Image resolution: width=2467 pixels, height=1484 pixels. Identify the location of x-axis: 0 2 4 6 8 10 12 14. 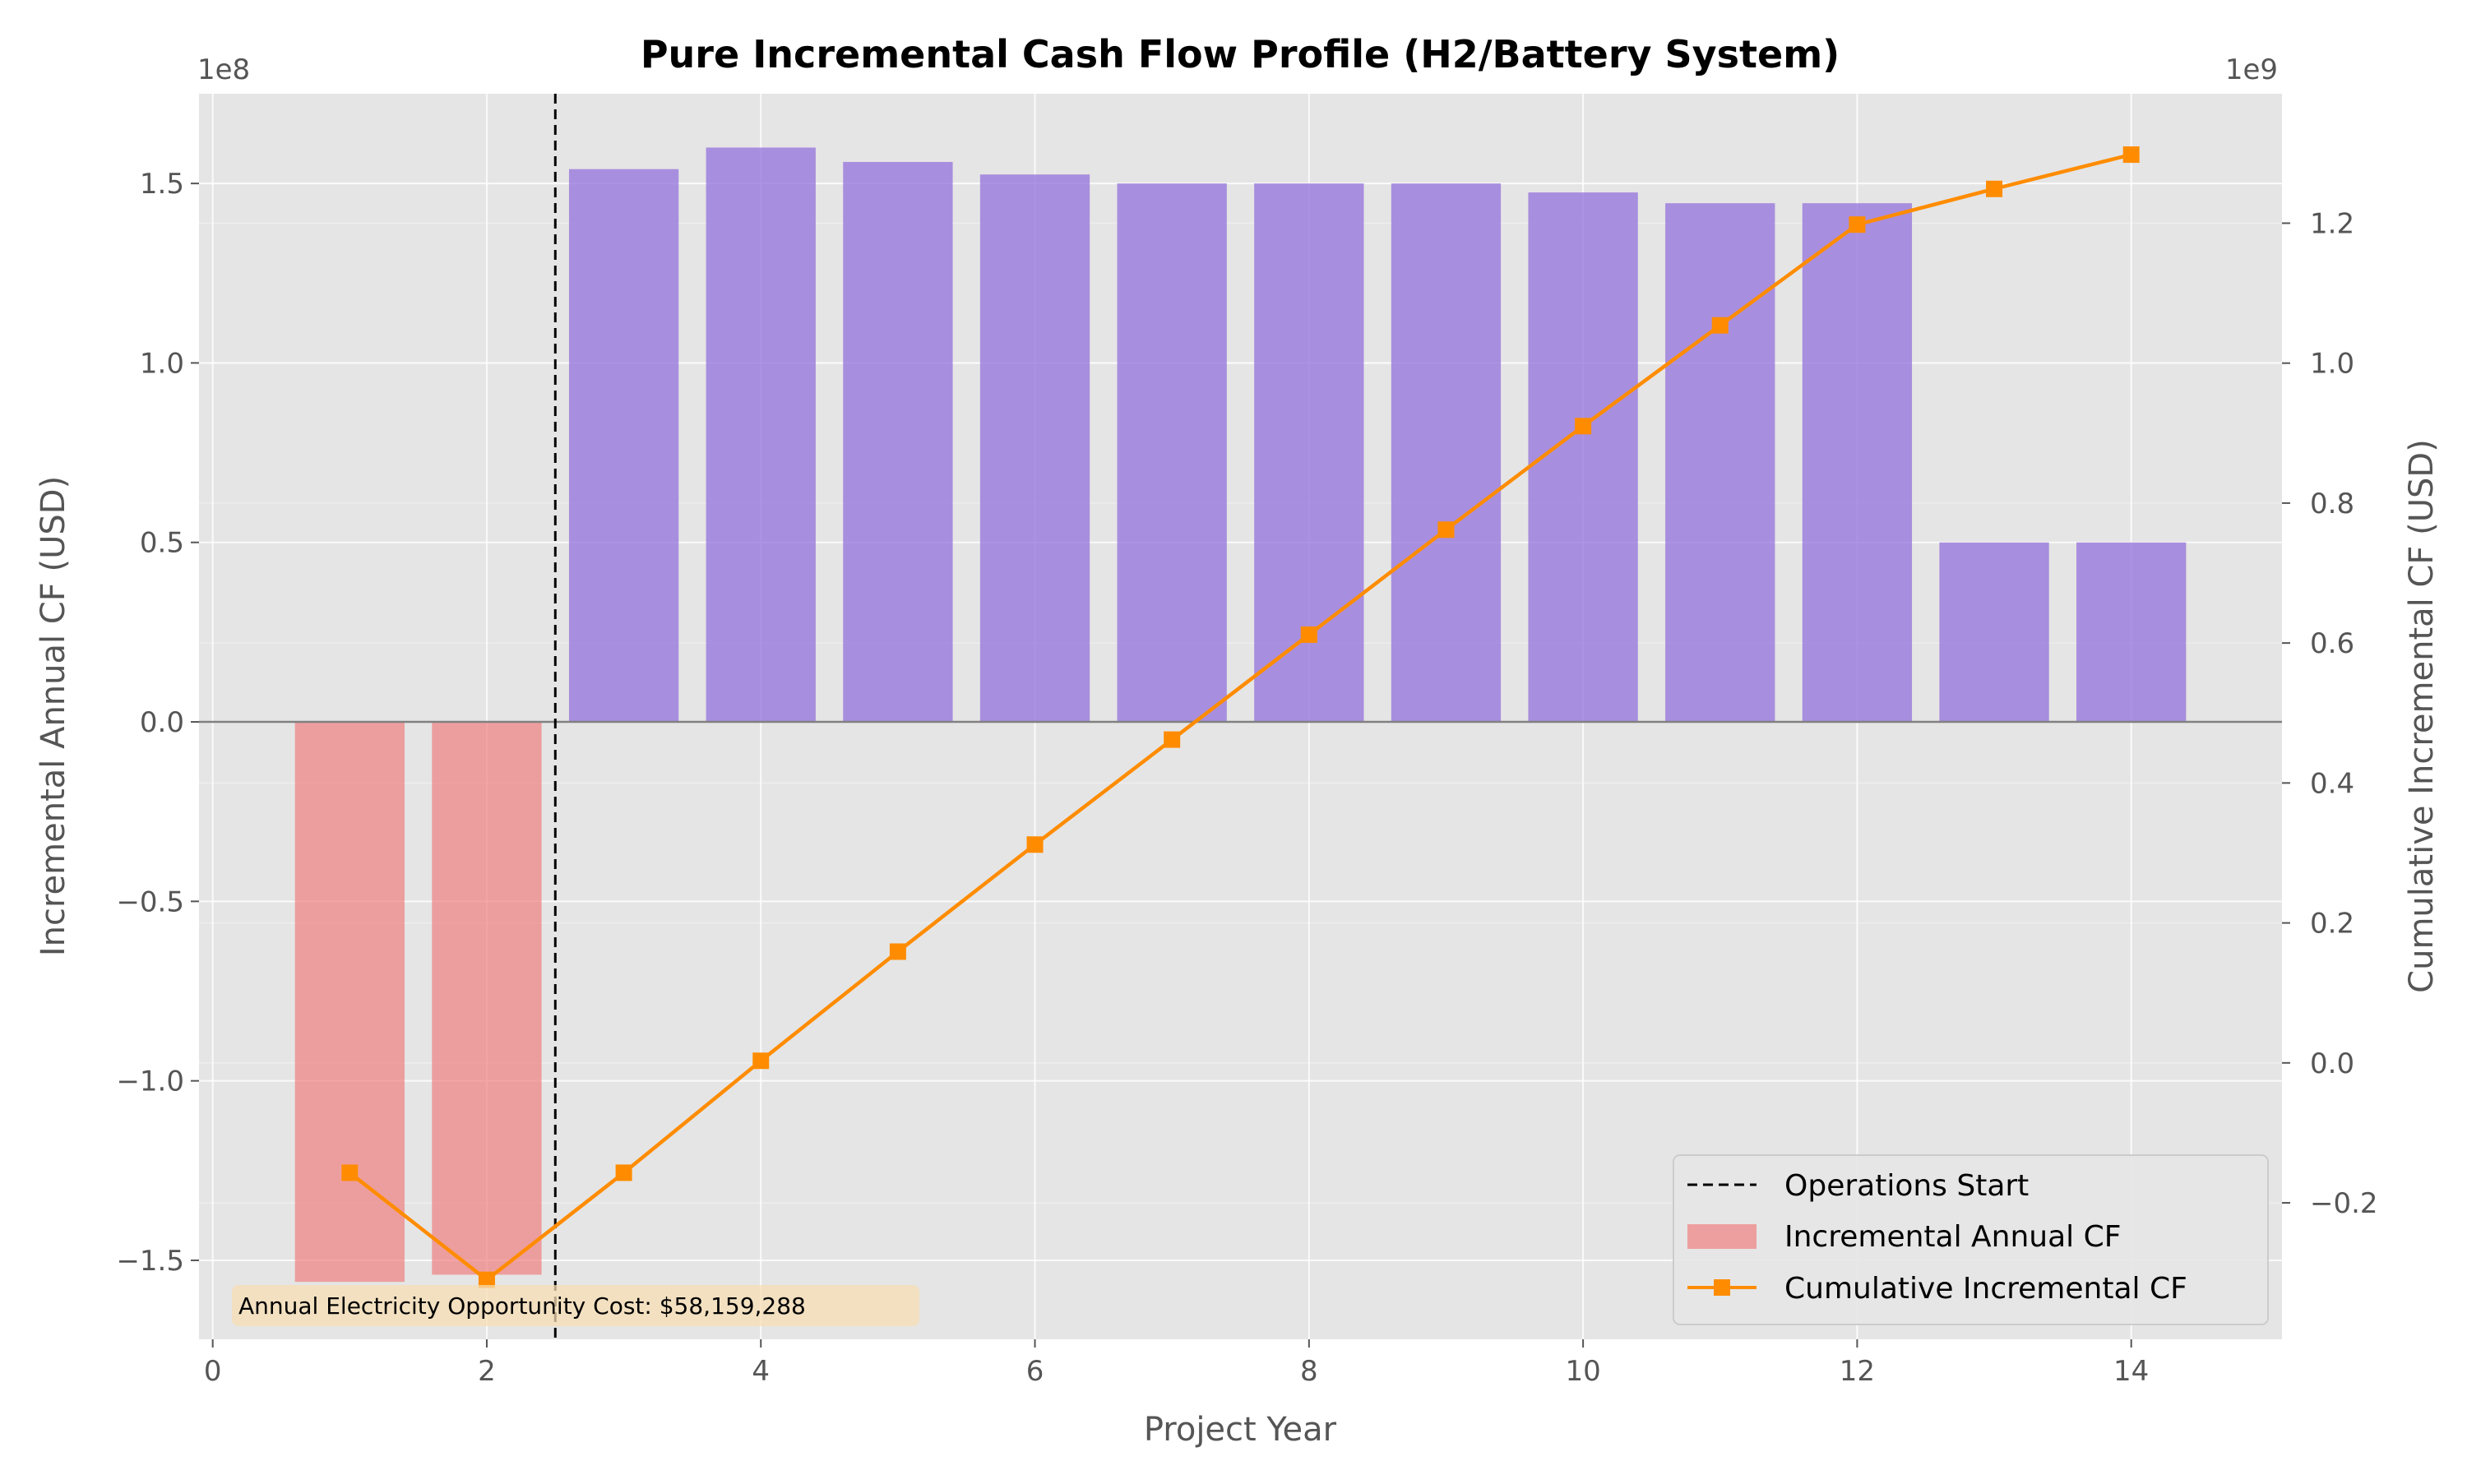
(1177, 1363).